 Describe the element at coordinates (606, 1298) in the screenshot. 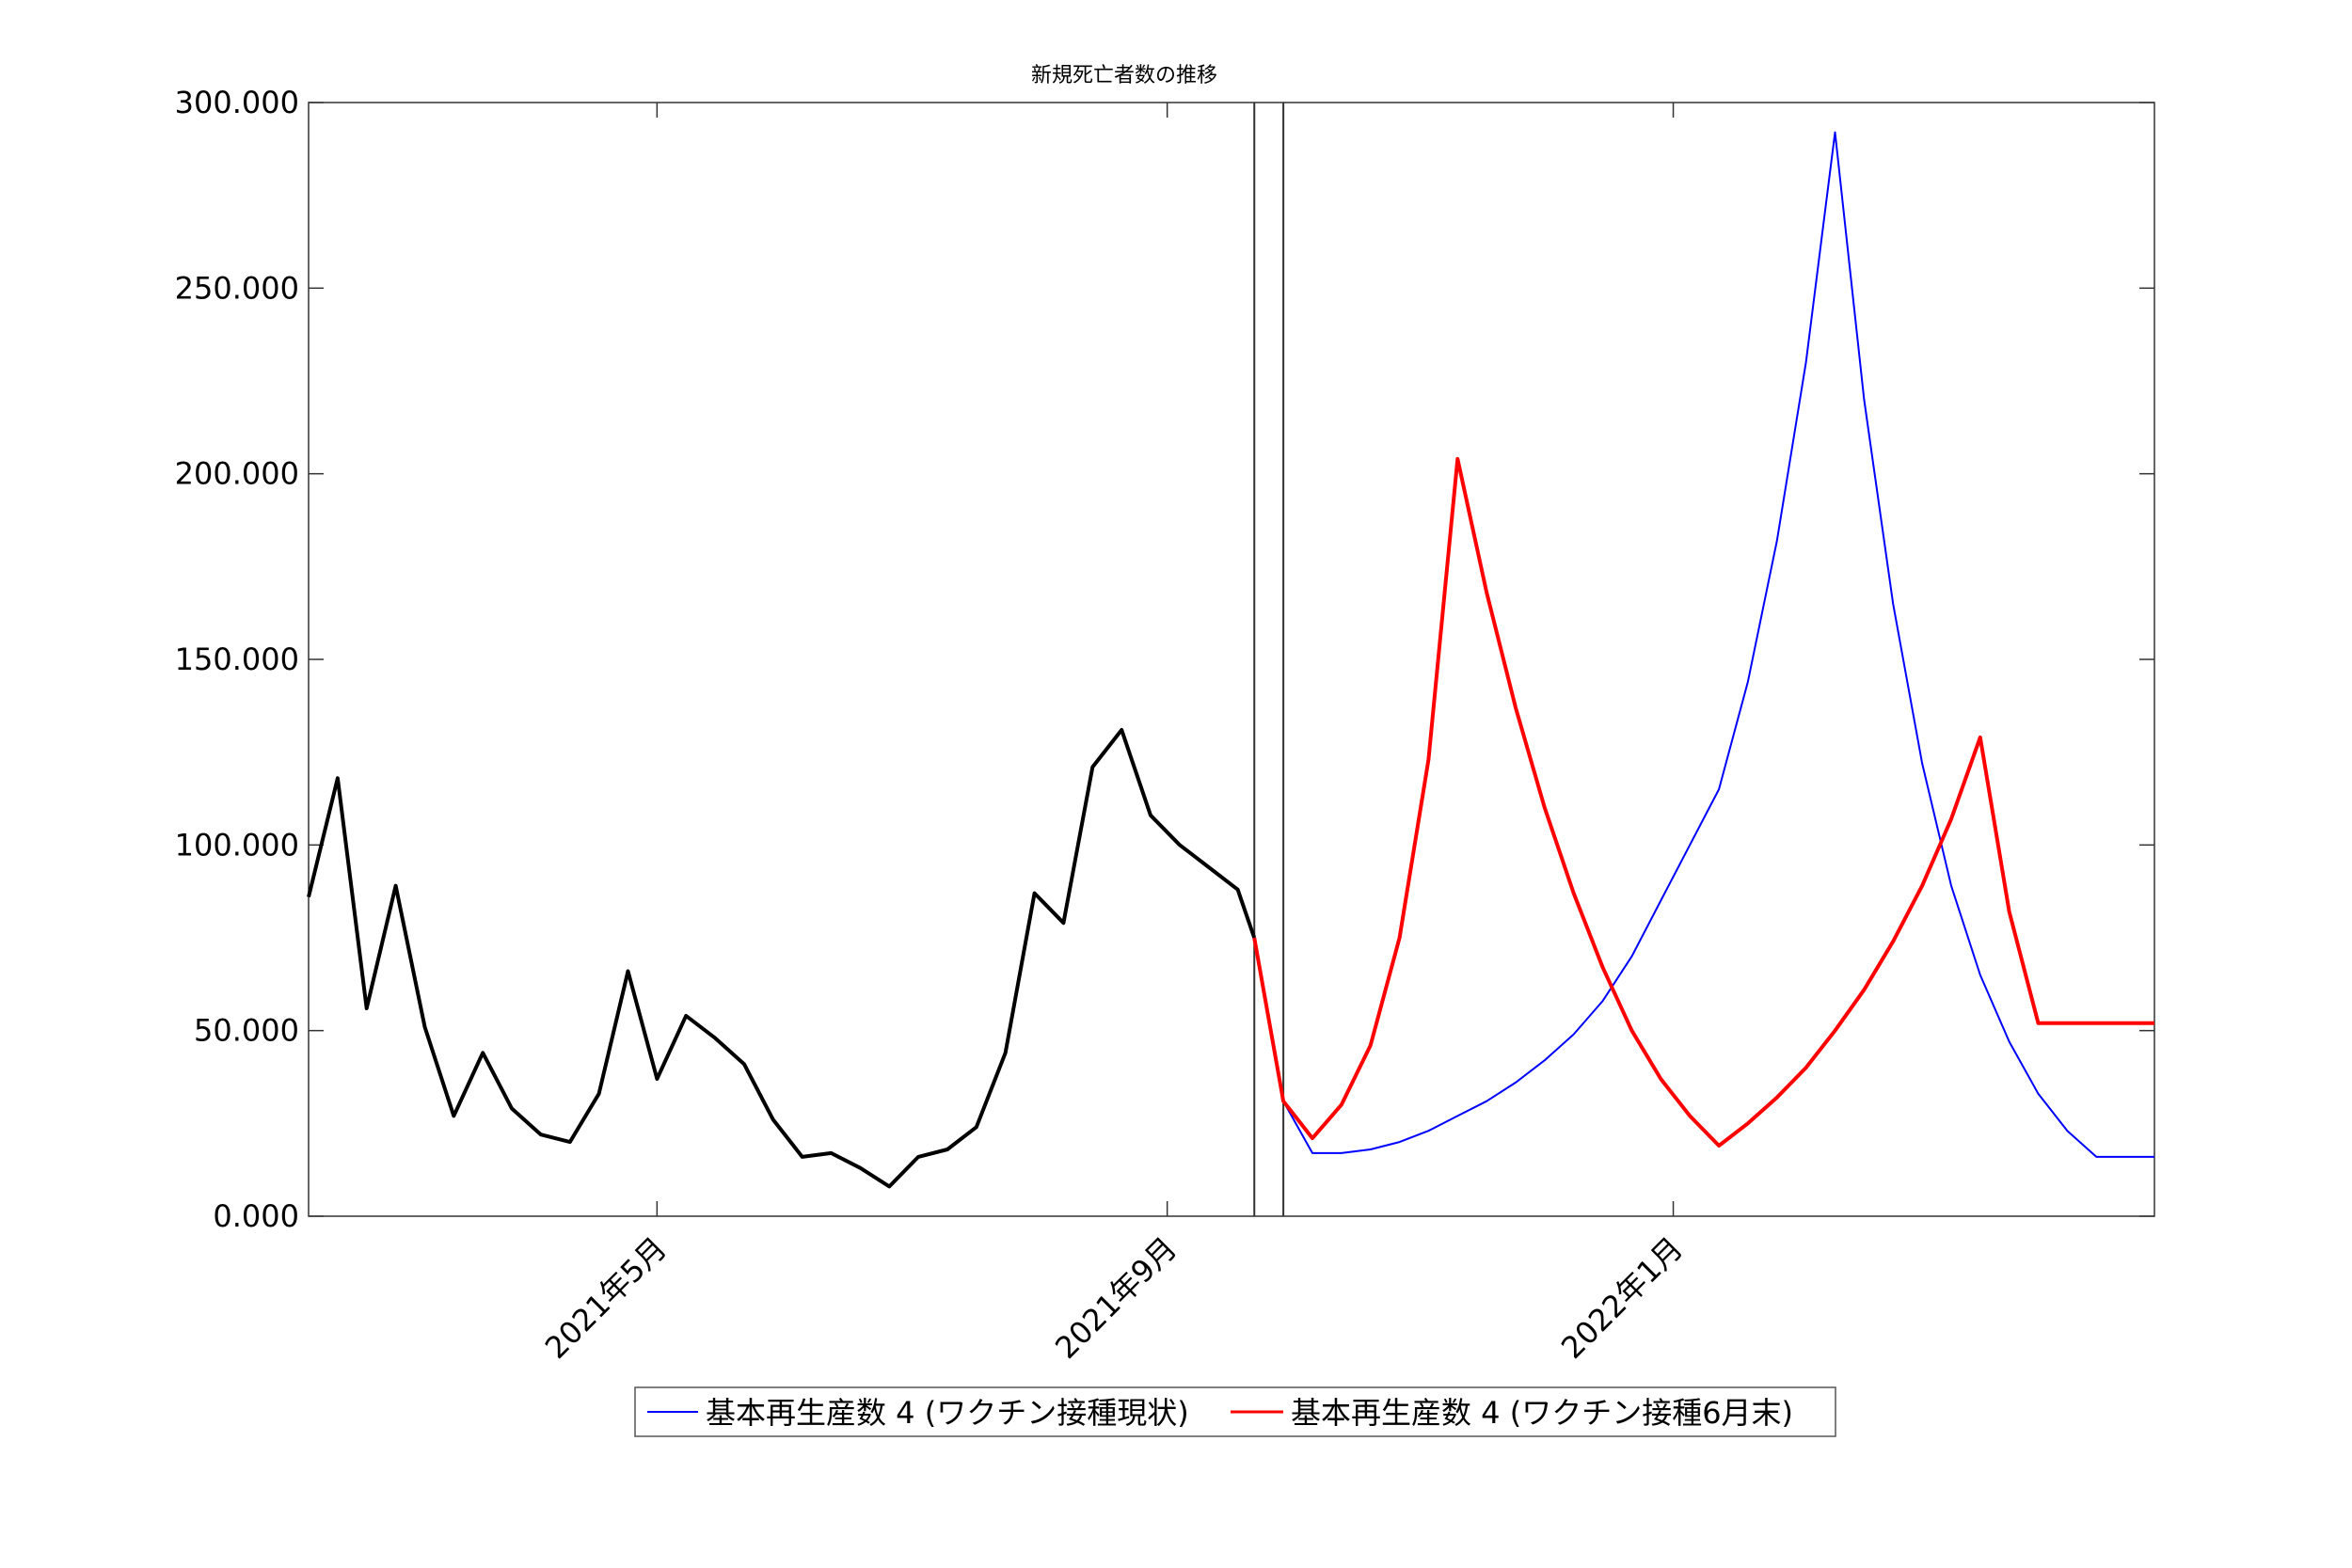

I see `x-tick-label: 2021年5月` at that location.